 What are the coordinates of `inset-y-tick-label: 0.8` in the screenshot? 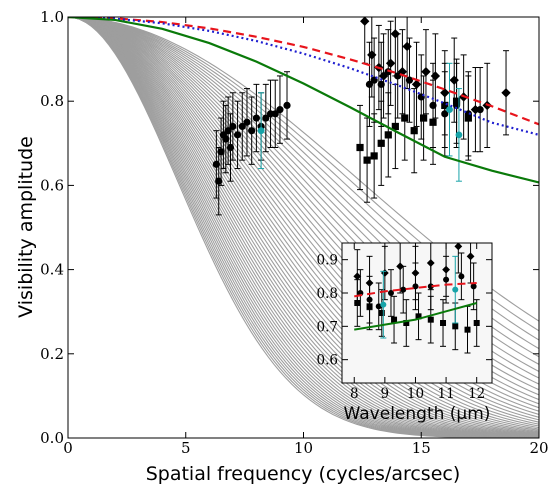 It's located at (327, 294).